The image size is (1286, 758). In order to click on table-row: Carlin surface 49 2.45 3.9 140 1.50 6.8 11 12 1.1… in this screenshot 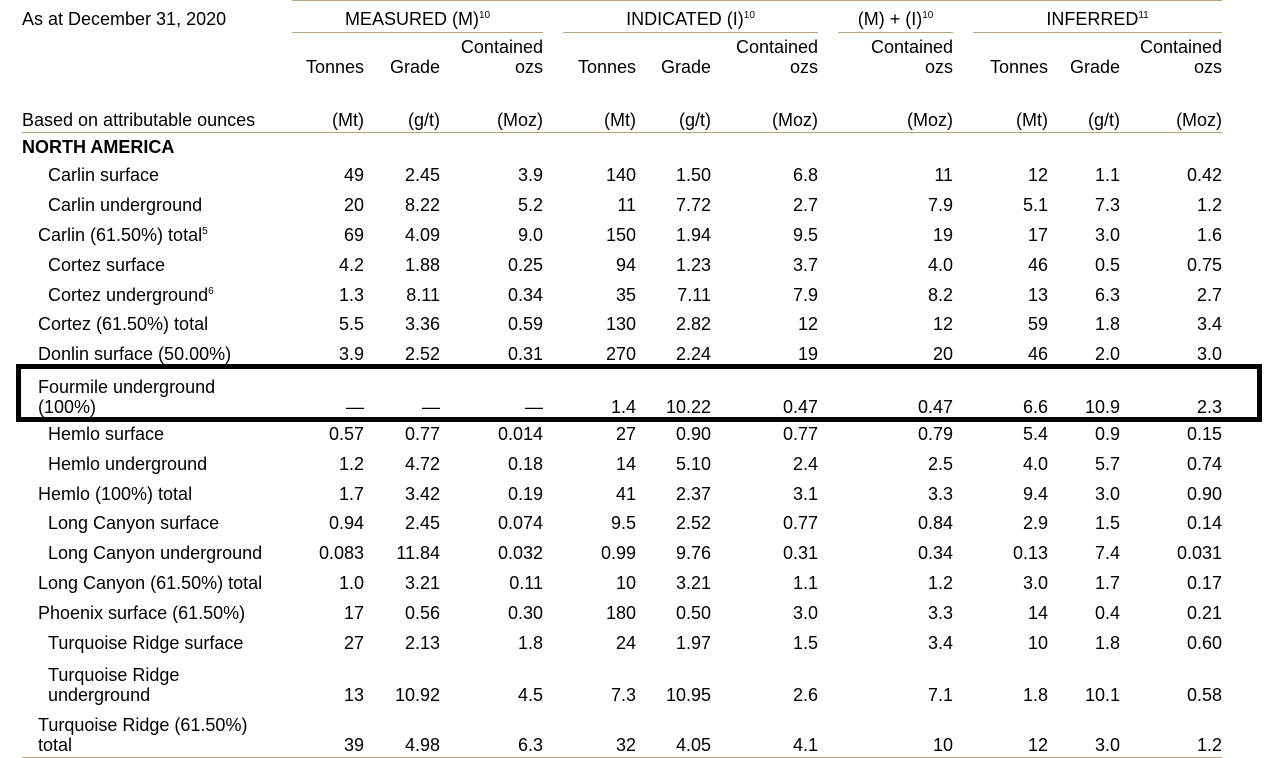, I will do `click(622, 176)`.